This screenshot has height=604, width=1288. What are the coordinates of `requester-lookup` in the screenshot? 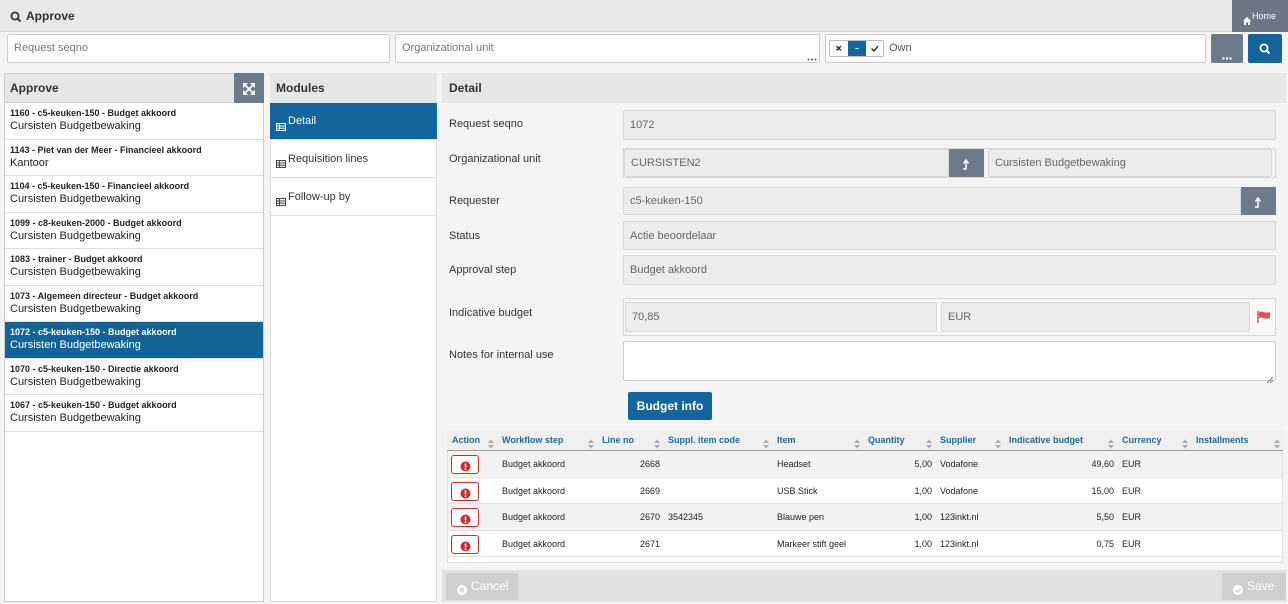 It's located at (1258, 201).